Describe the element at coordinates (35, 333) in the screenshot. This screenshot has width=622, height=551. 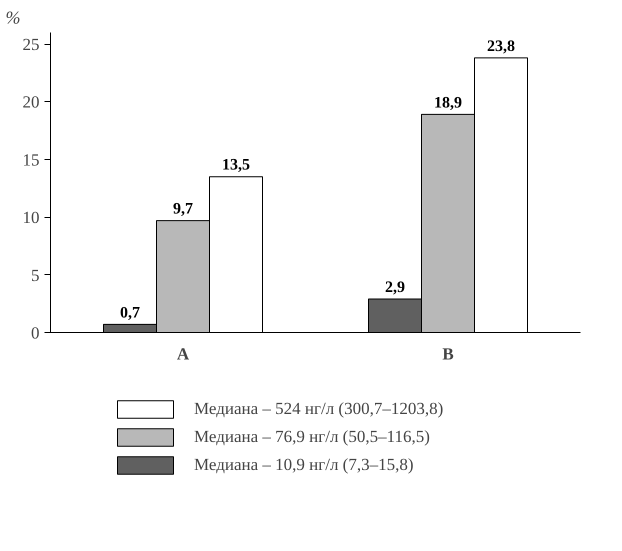
I see `y-tick-label: 0` at that location.